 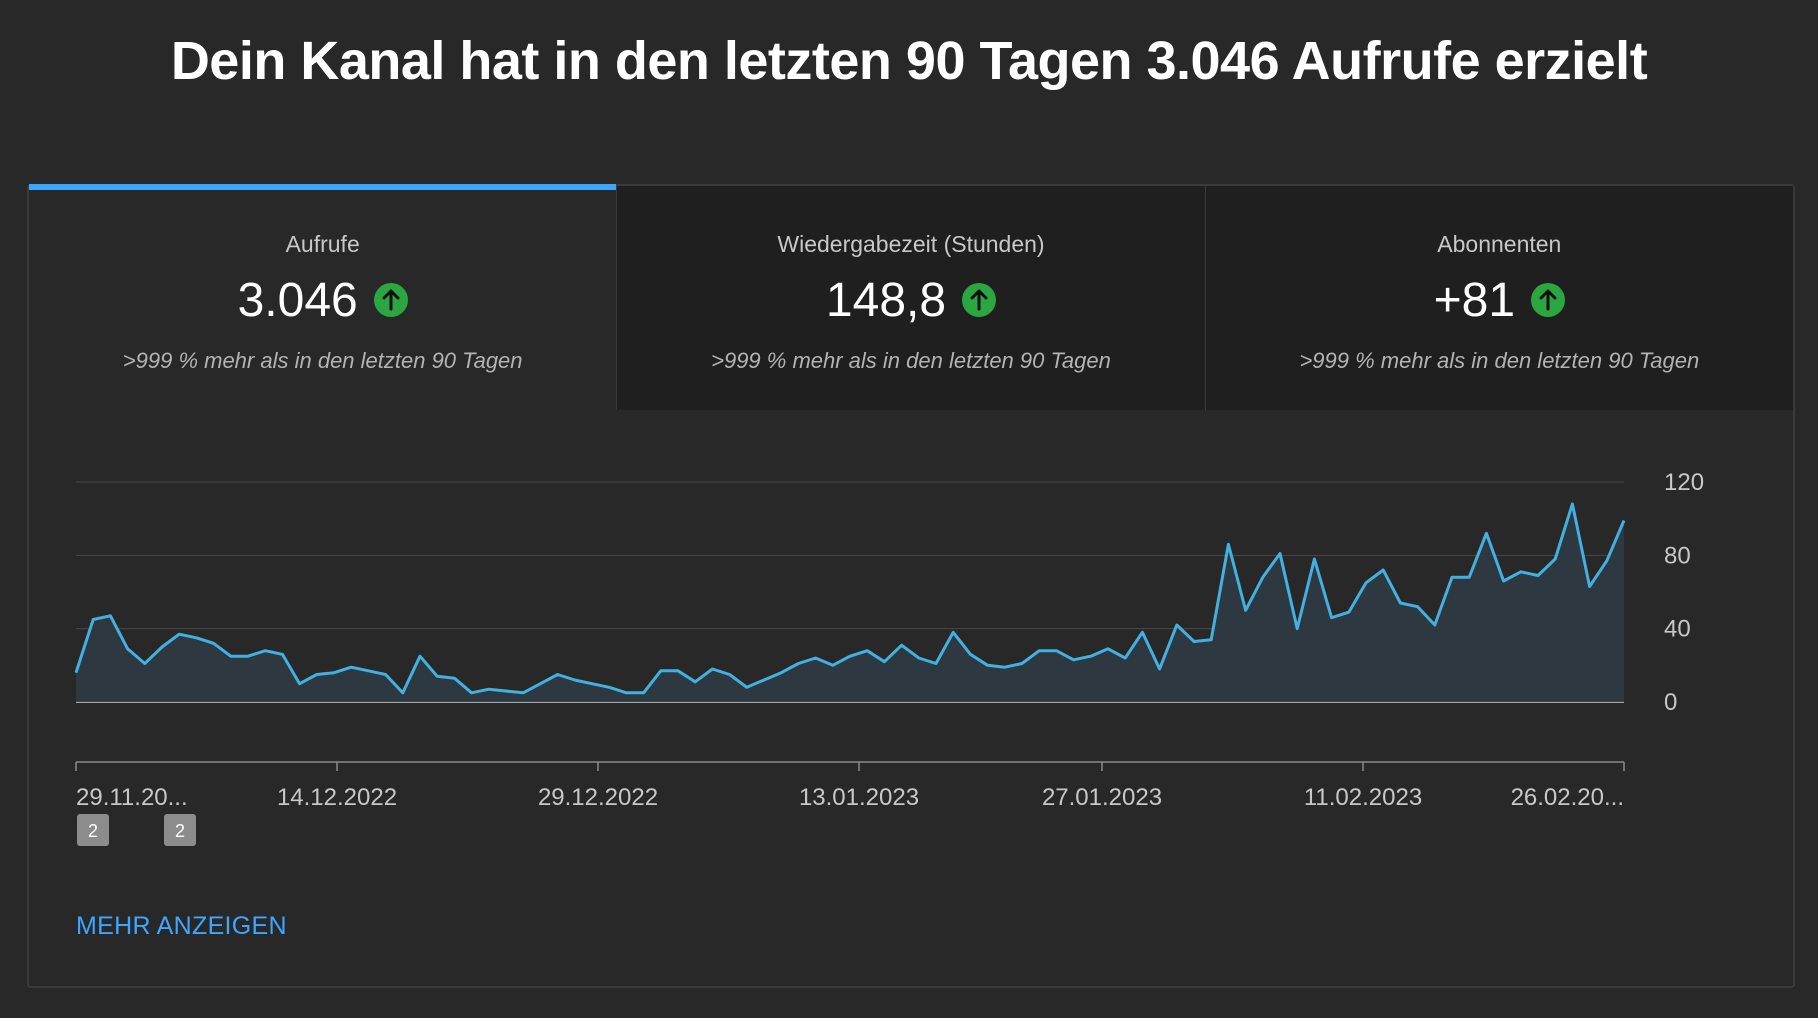 I want to click on tab-watch-time-label: Wiedergabezeit (Stunden), so click(x=911, y=244).